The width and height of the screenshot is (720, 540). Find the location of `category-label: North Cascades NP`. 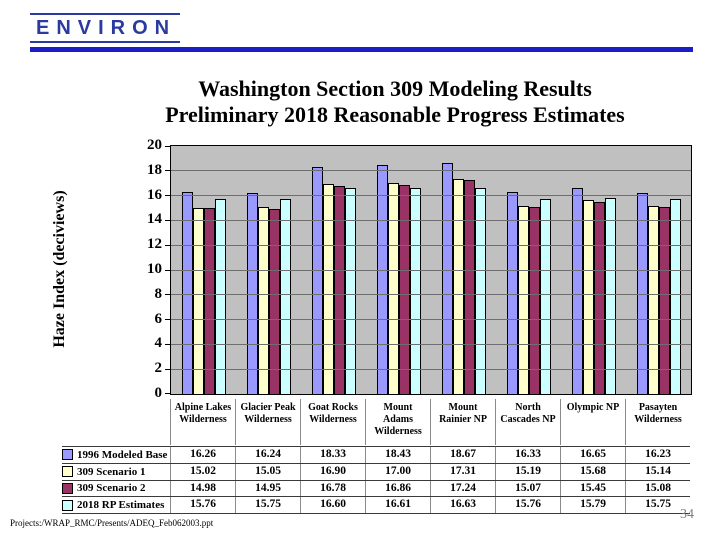

category-label: North Cascades NP is located at coordinates (527, 422).